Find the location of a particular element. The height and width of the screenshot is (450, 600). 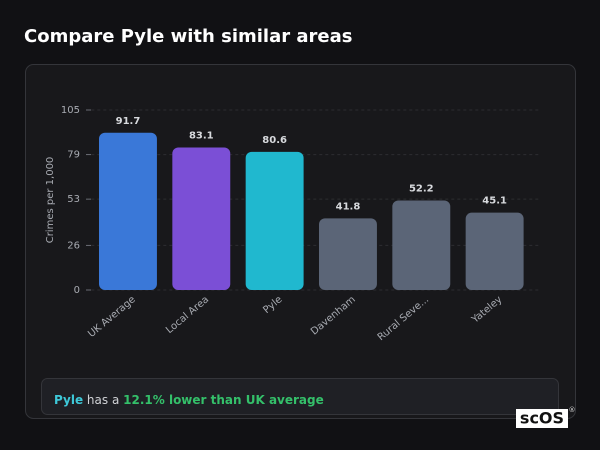

value-label: 83.1 is located at coordinates (201, 136).